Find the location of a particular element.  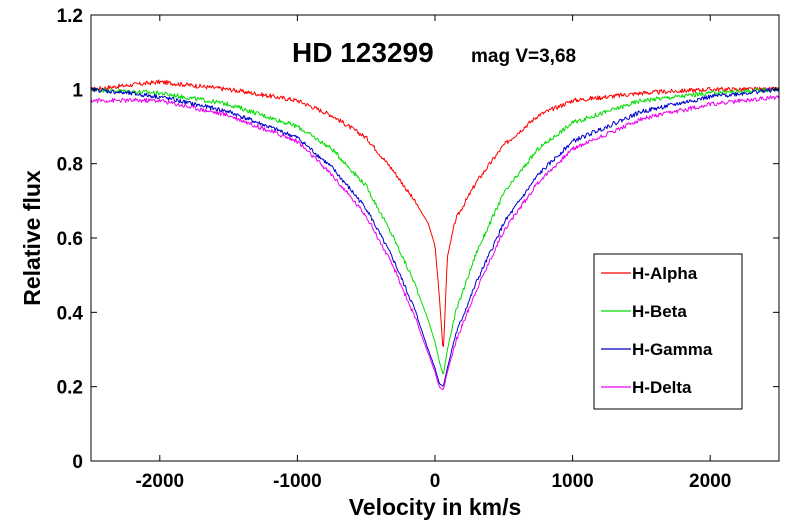

x-tick-label: 1000 is located at coordinates (572, 481).